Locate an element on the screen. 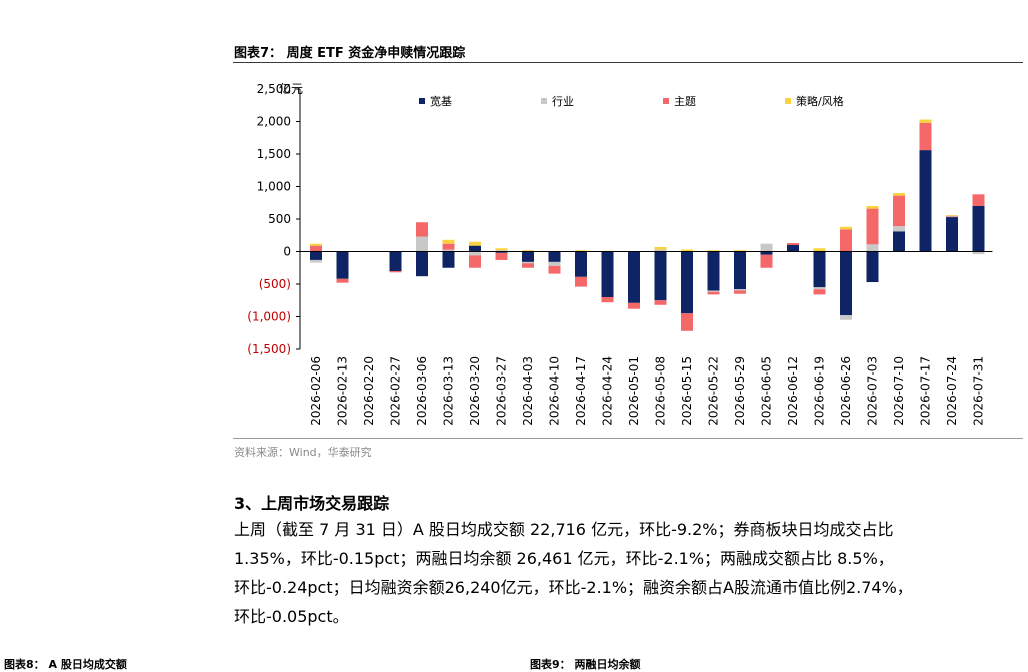  x-tick-label: 2026-02-20 is located at coordinates (369, 391).